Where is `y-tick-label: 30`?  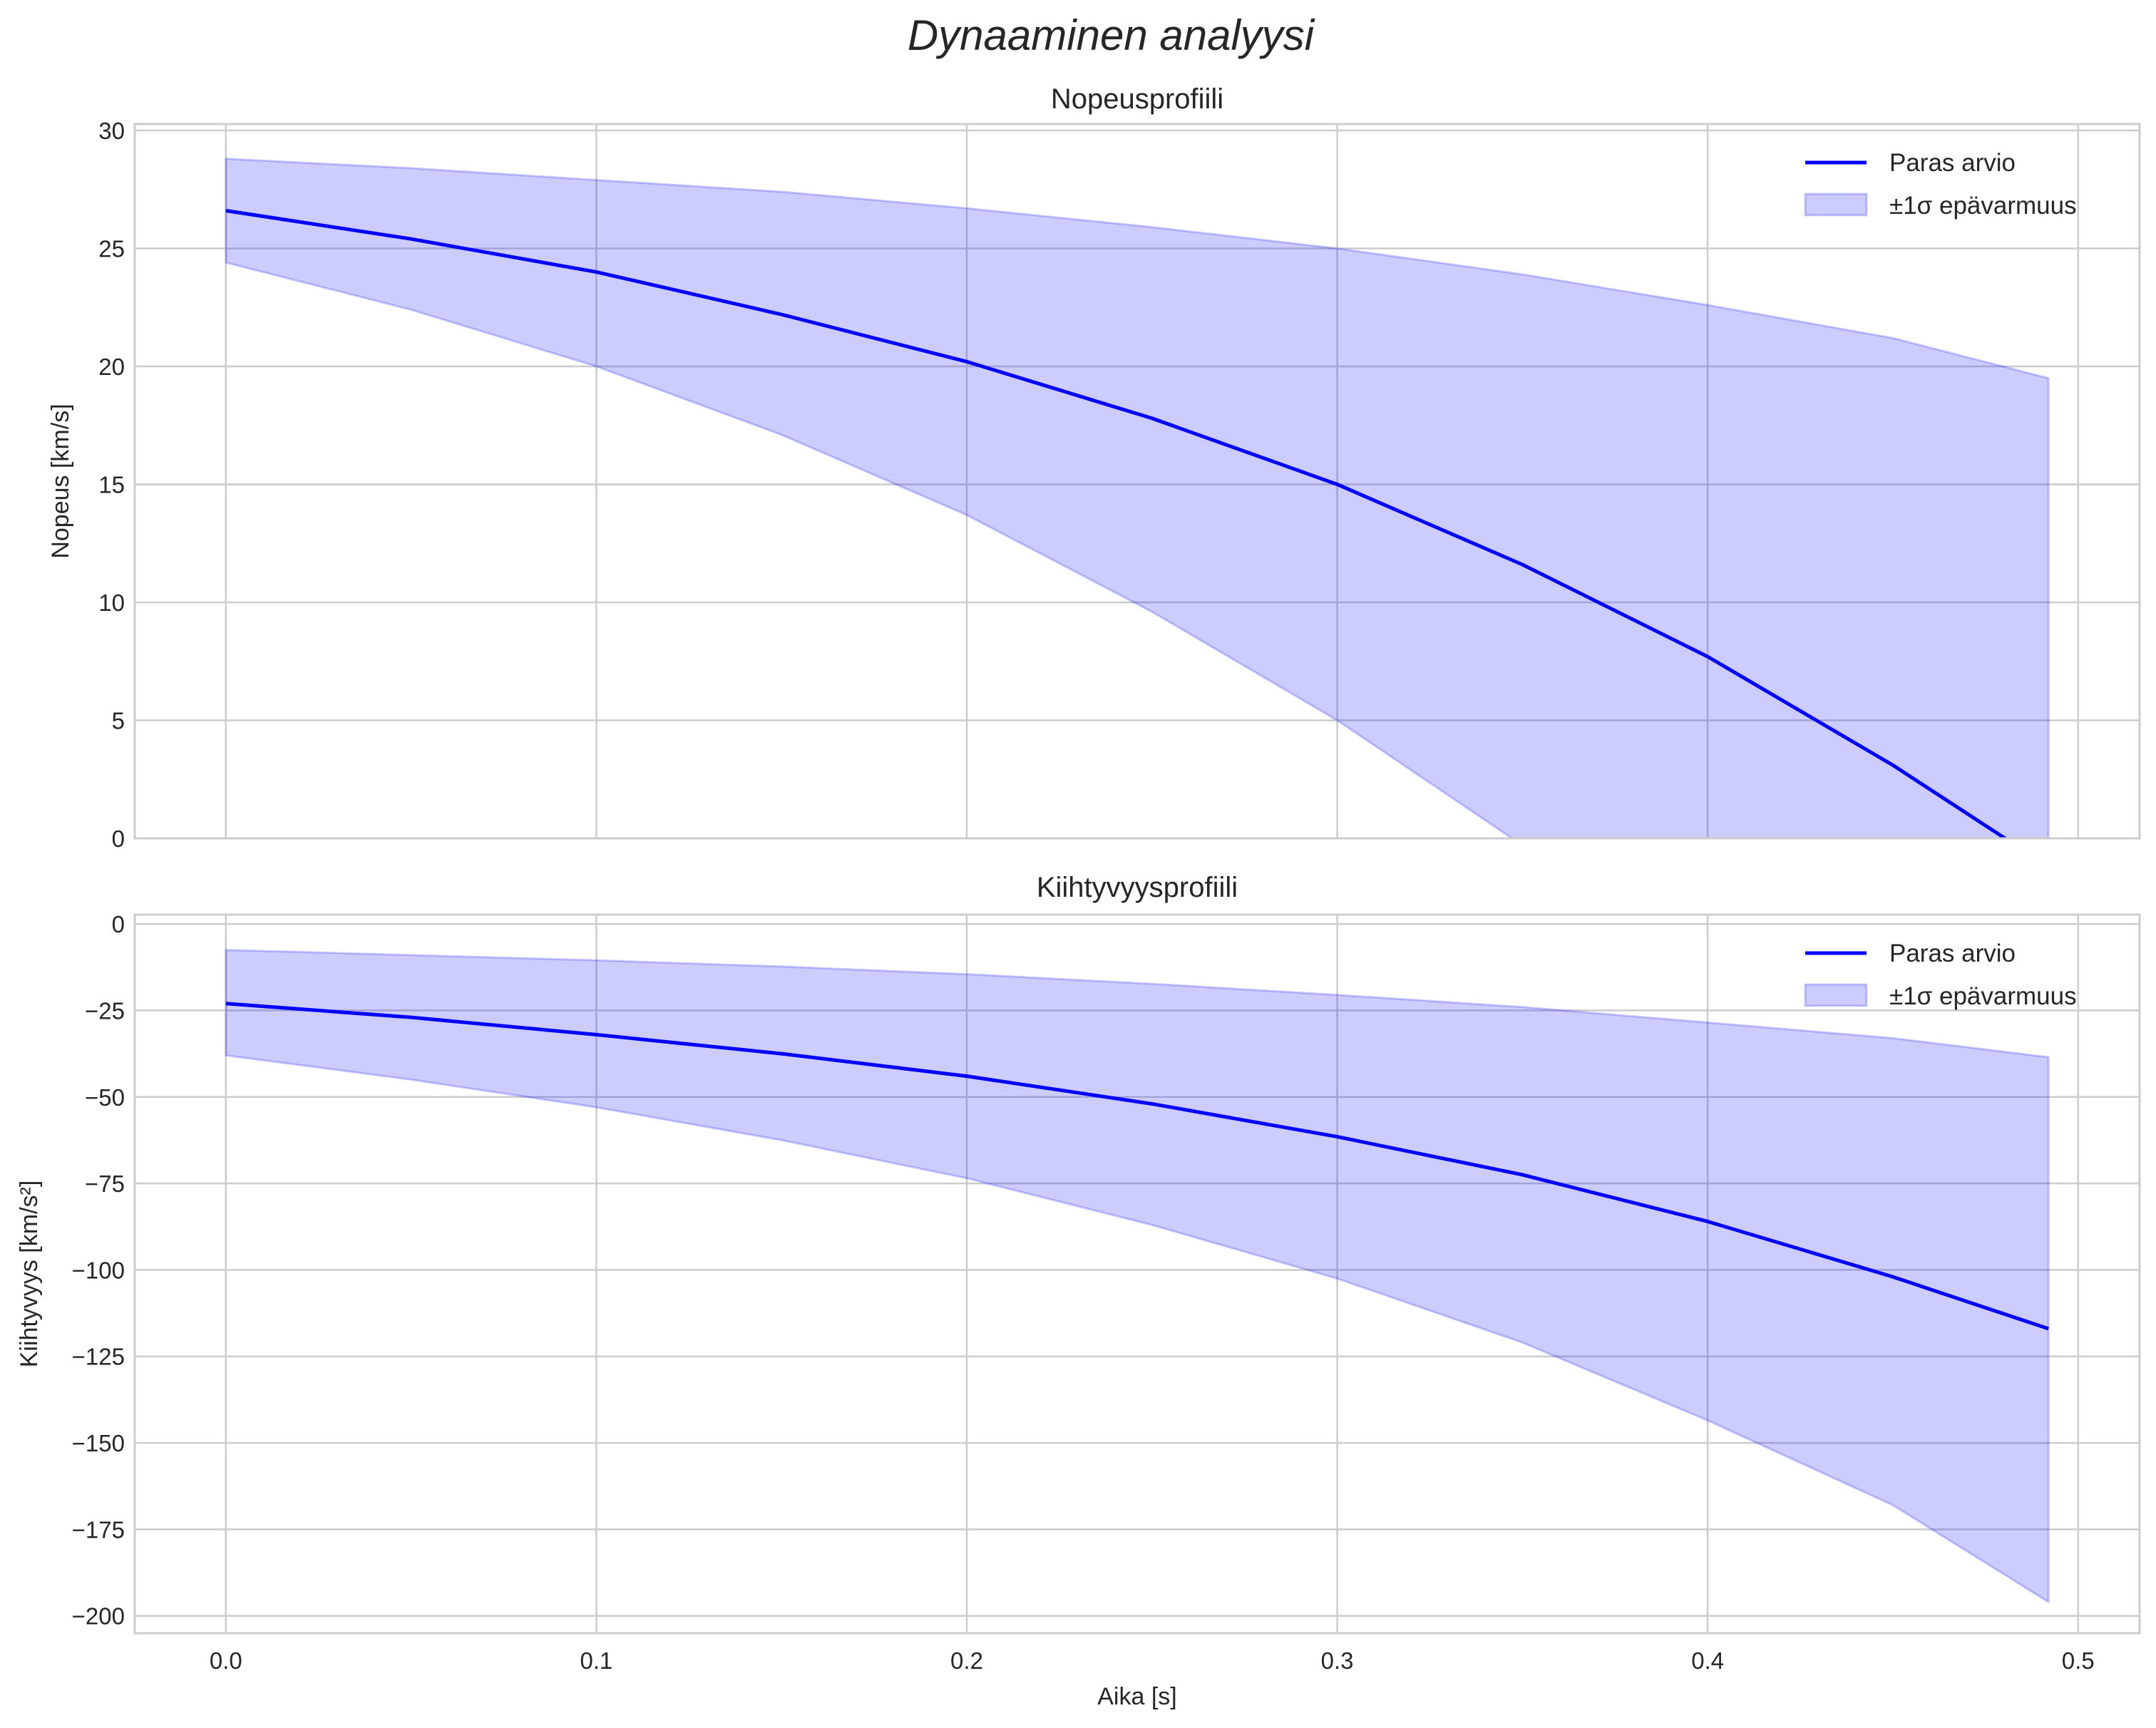
y-tick-label: 30 is located at coordinates (111, 131).